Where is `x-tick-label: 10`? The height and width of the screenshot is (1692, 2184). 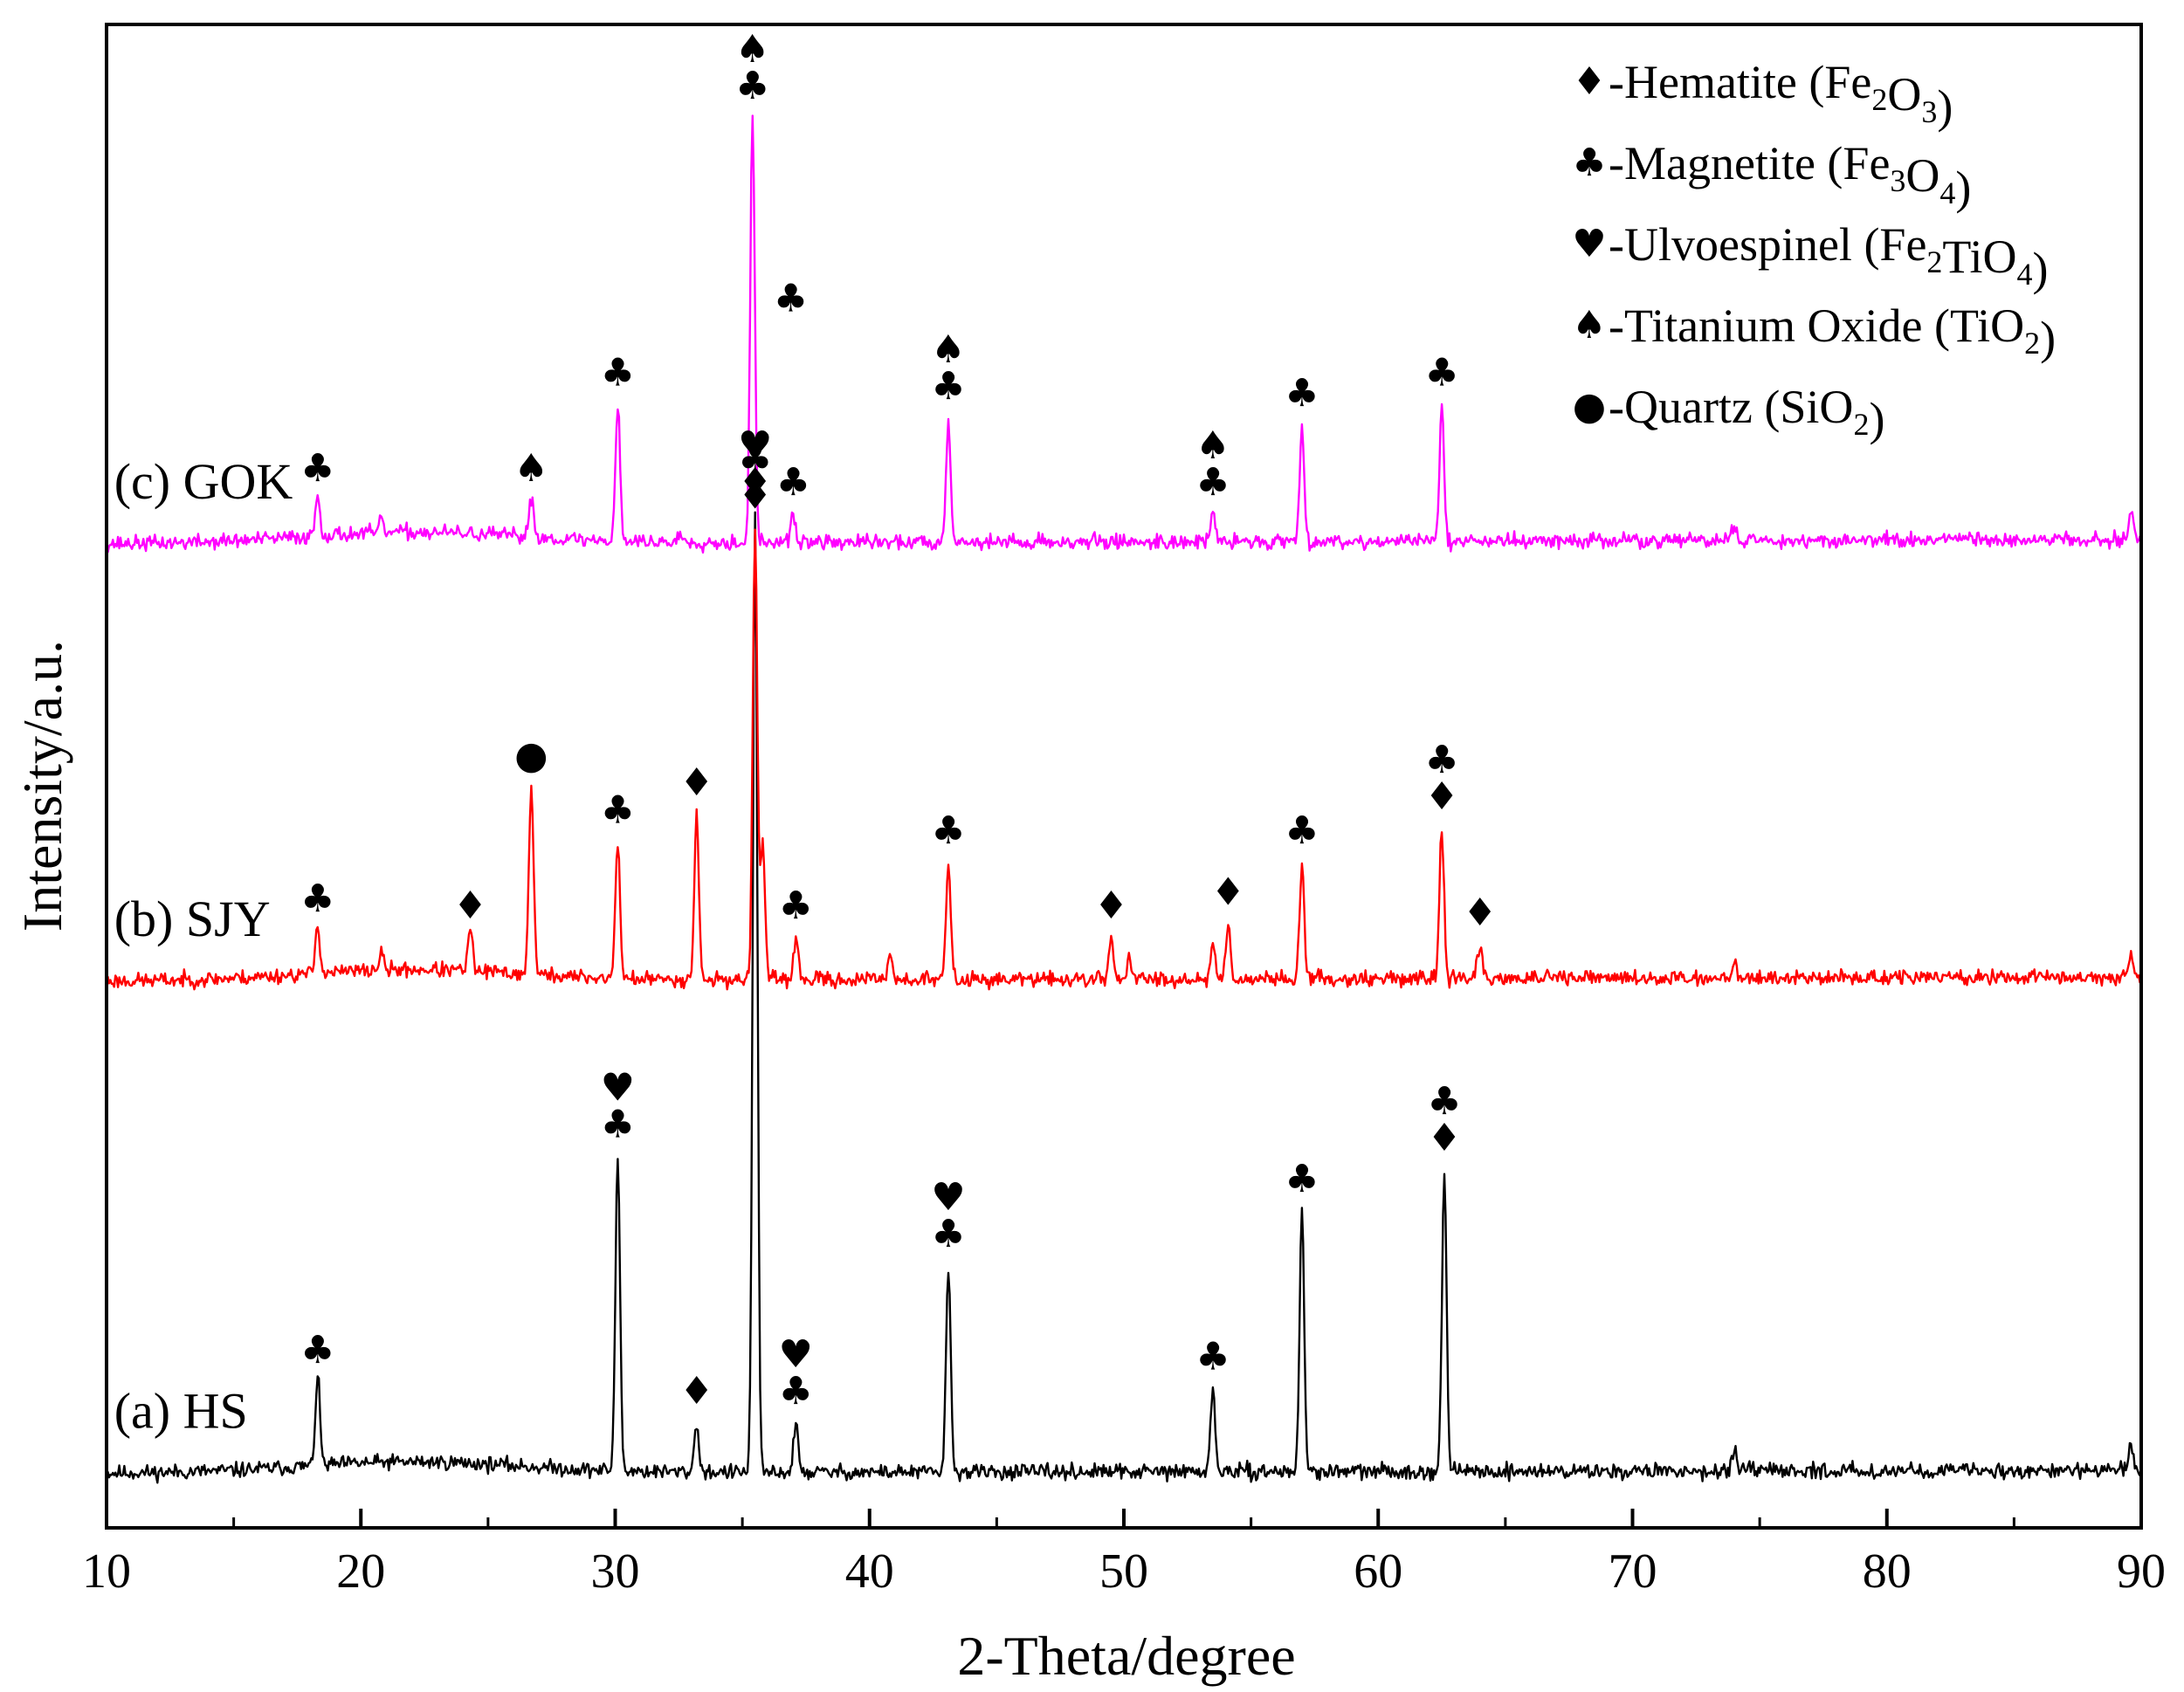 x-tick-label: 10 is located at coordinates (106, 1571).